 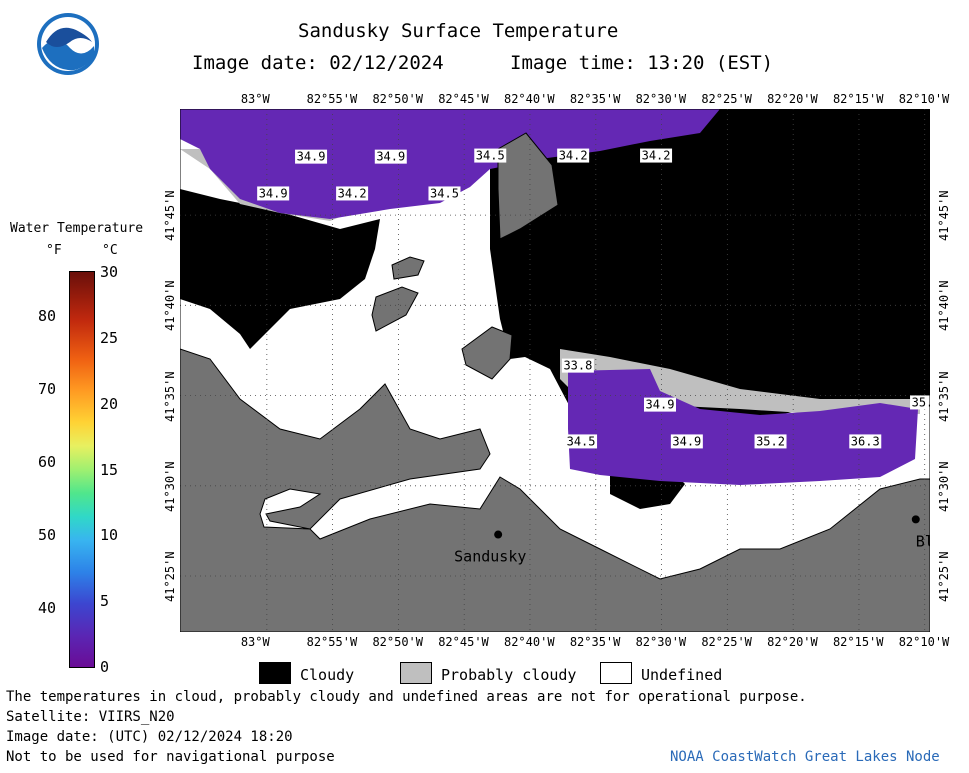 I want to click on colorbar-f-tick: 50, so click(x=47, y=535).